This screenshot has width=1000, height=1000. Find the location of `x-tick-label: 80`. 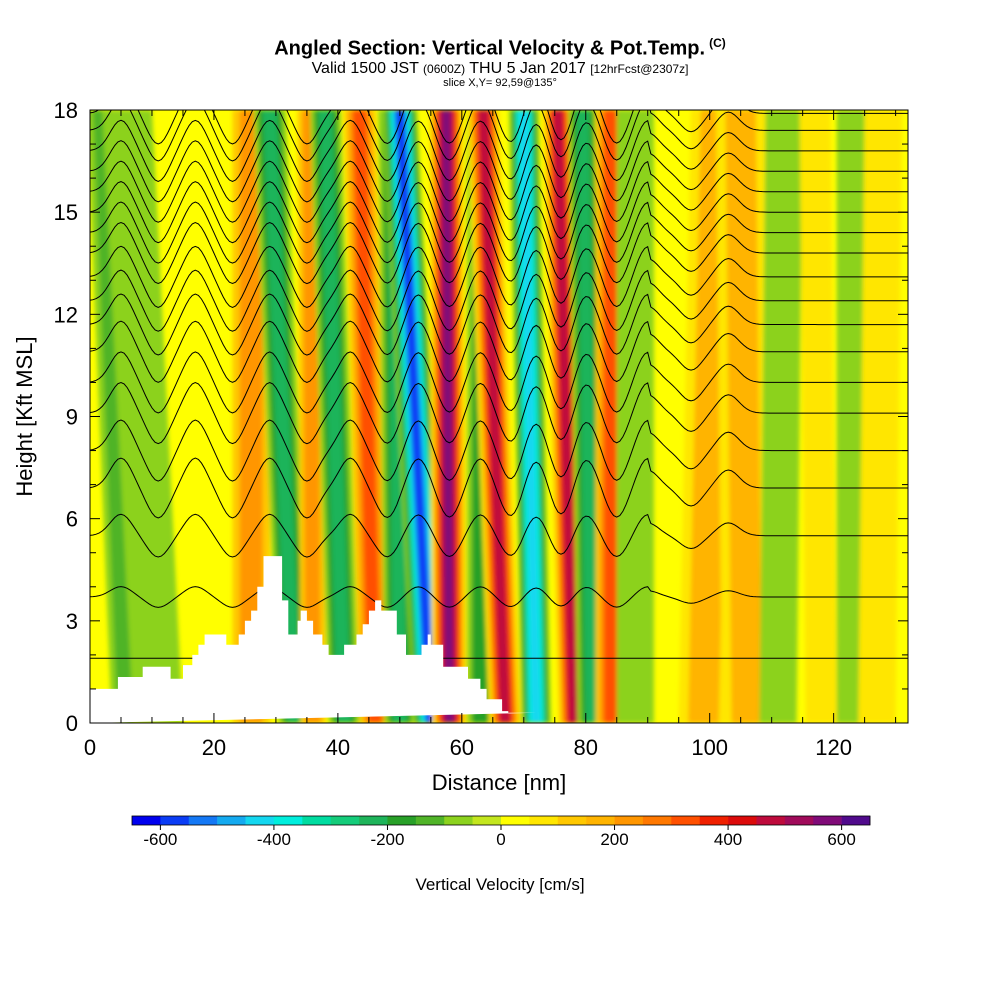

x-tick-label: 80 is located at coordinates (586, 747).